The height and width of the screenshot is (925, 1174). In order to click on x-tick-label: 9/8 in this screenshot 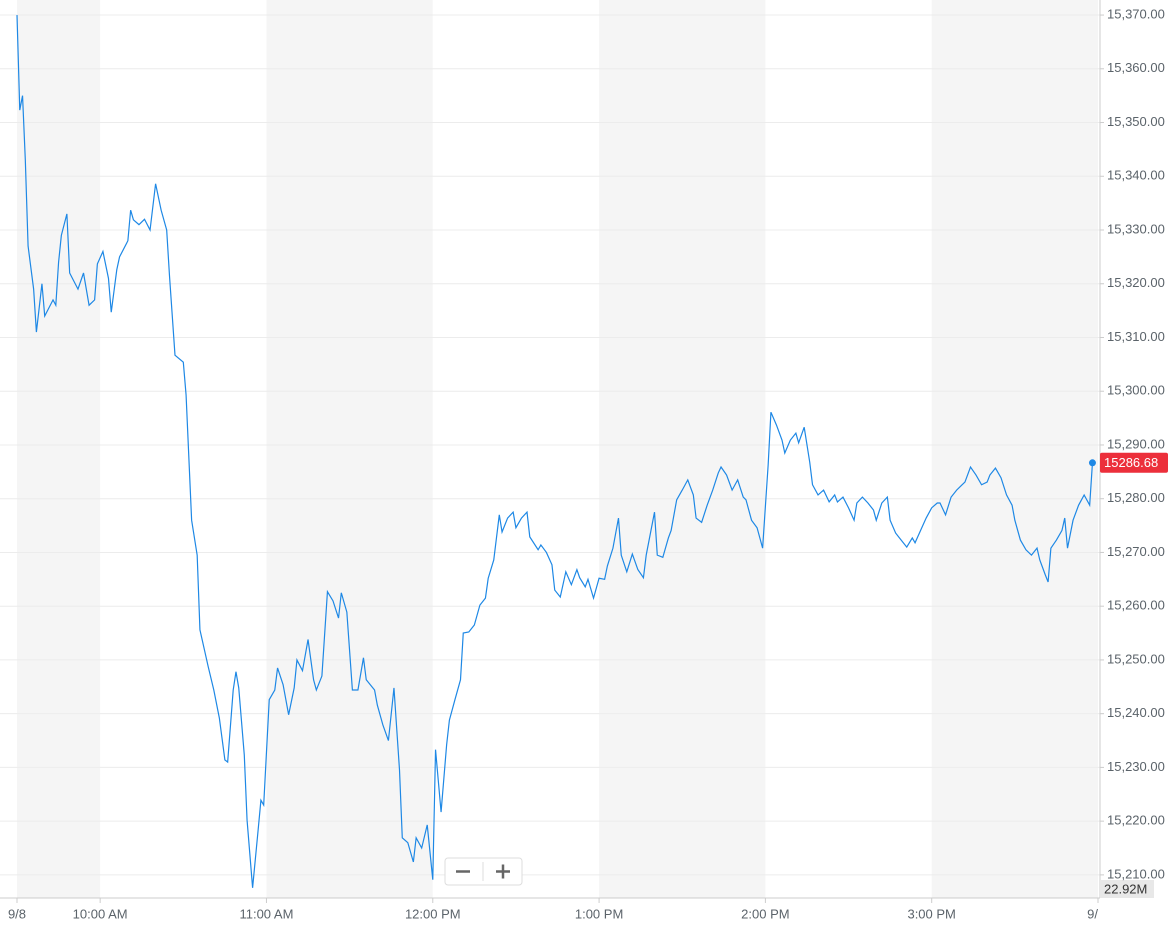, I will do `click(17, 913)`.